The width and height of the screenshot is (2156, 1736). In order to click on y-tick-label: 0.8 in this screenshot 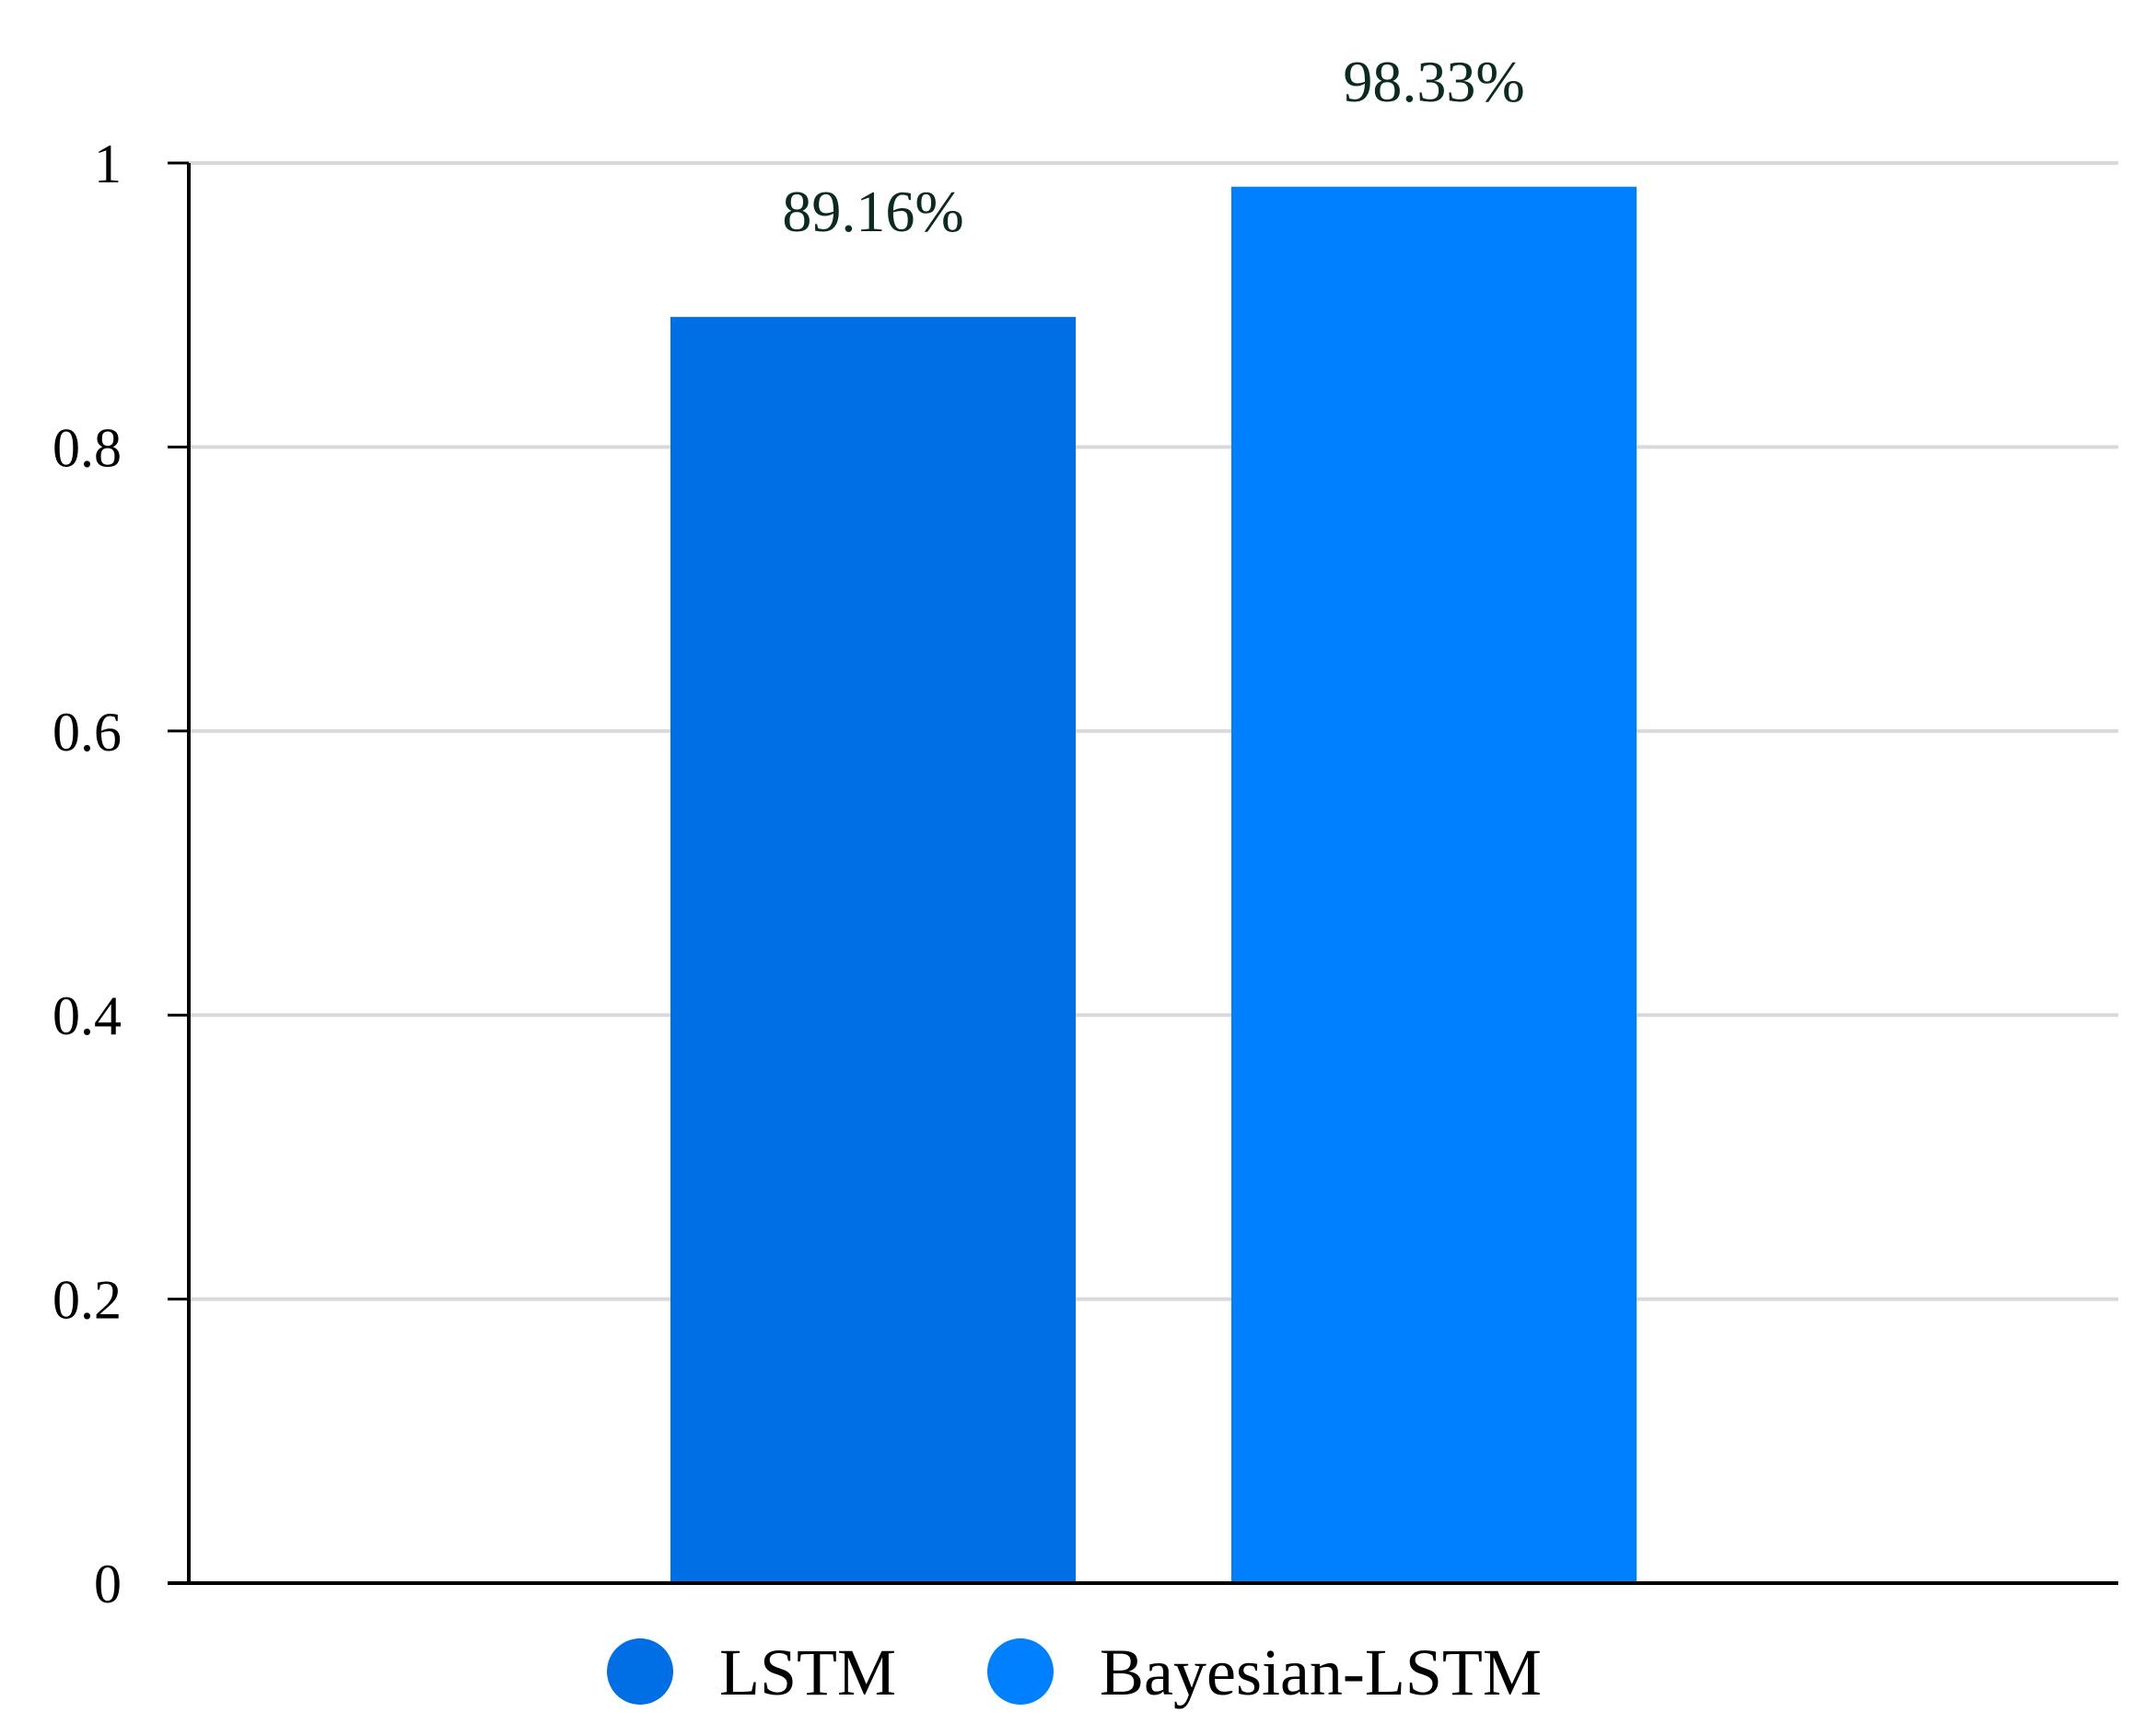, I will do `click(87, 447)`.